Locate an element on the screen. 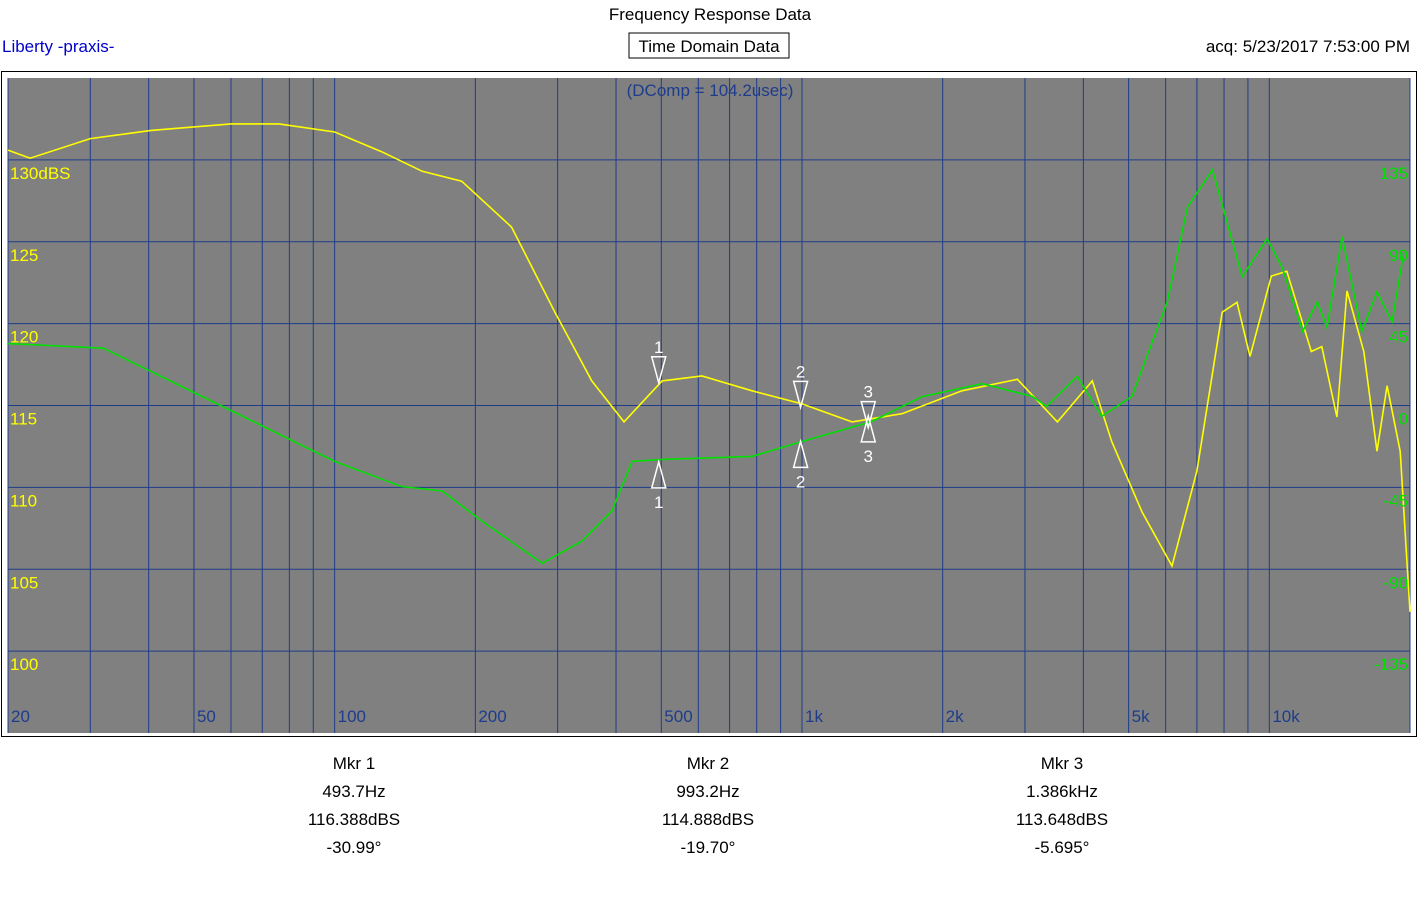  time-domain-button-label: Time Domain Data is located at coordinates (709, 46).